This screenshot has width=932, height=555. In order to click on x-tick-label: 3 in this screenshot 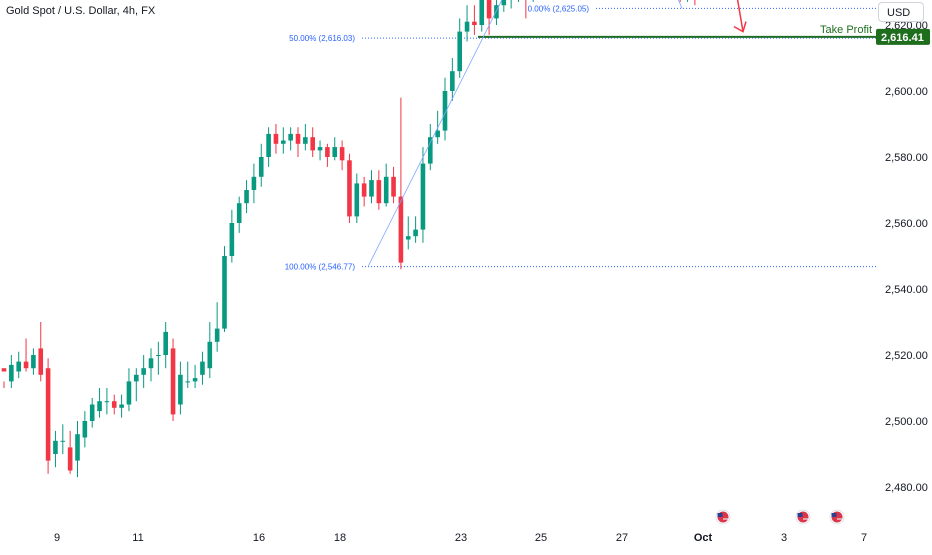, I will do `click(784, 538)`.